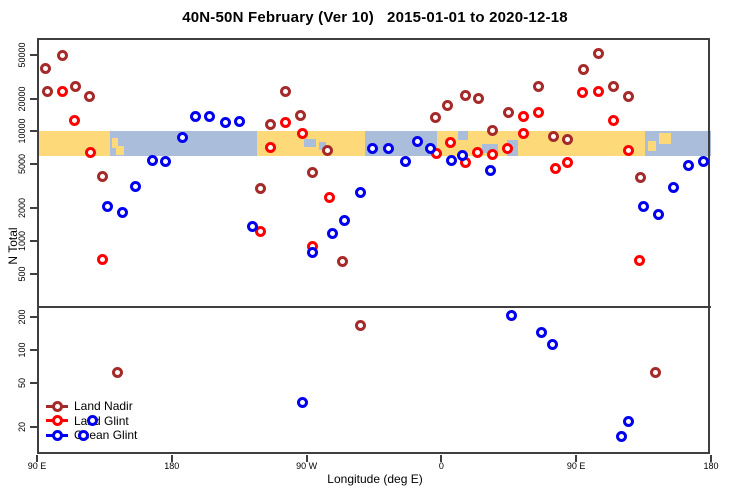  I want to click on y-tick-label: 50, so click(22, 383).